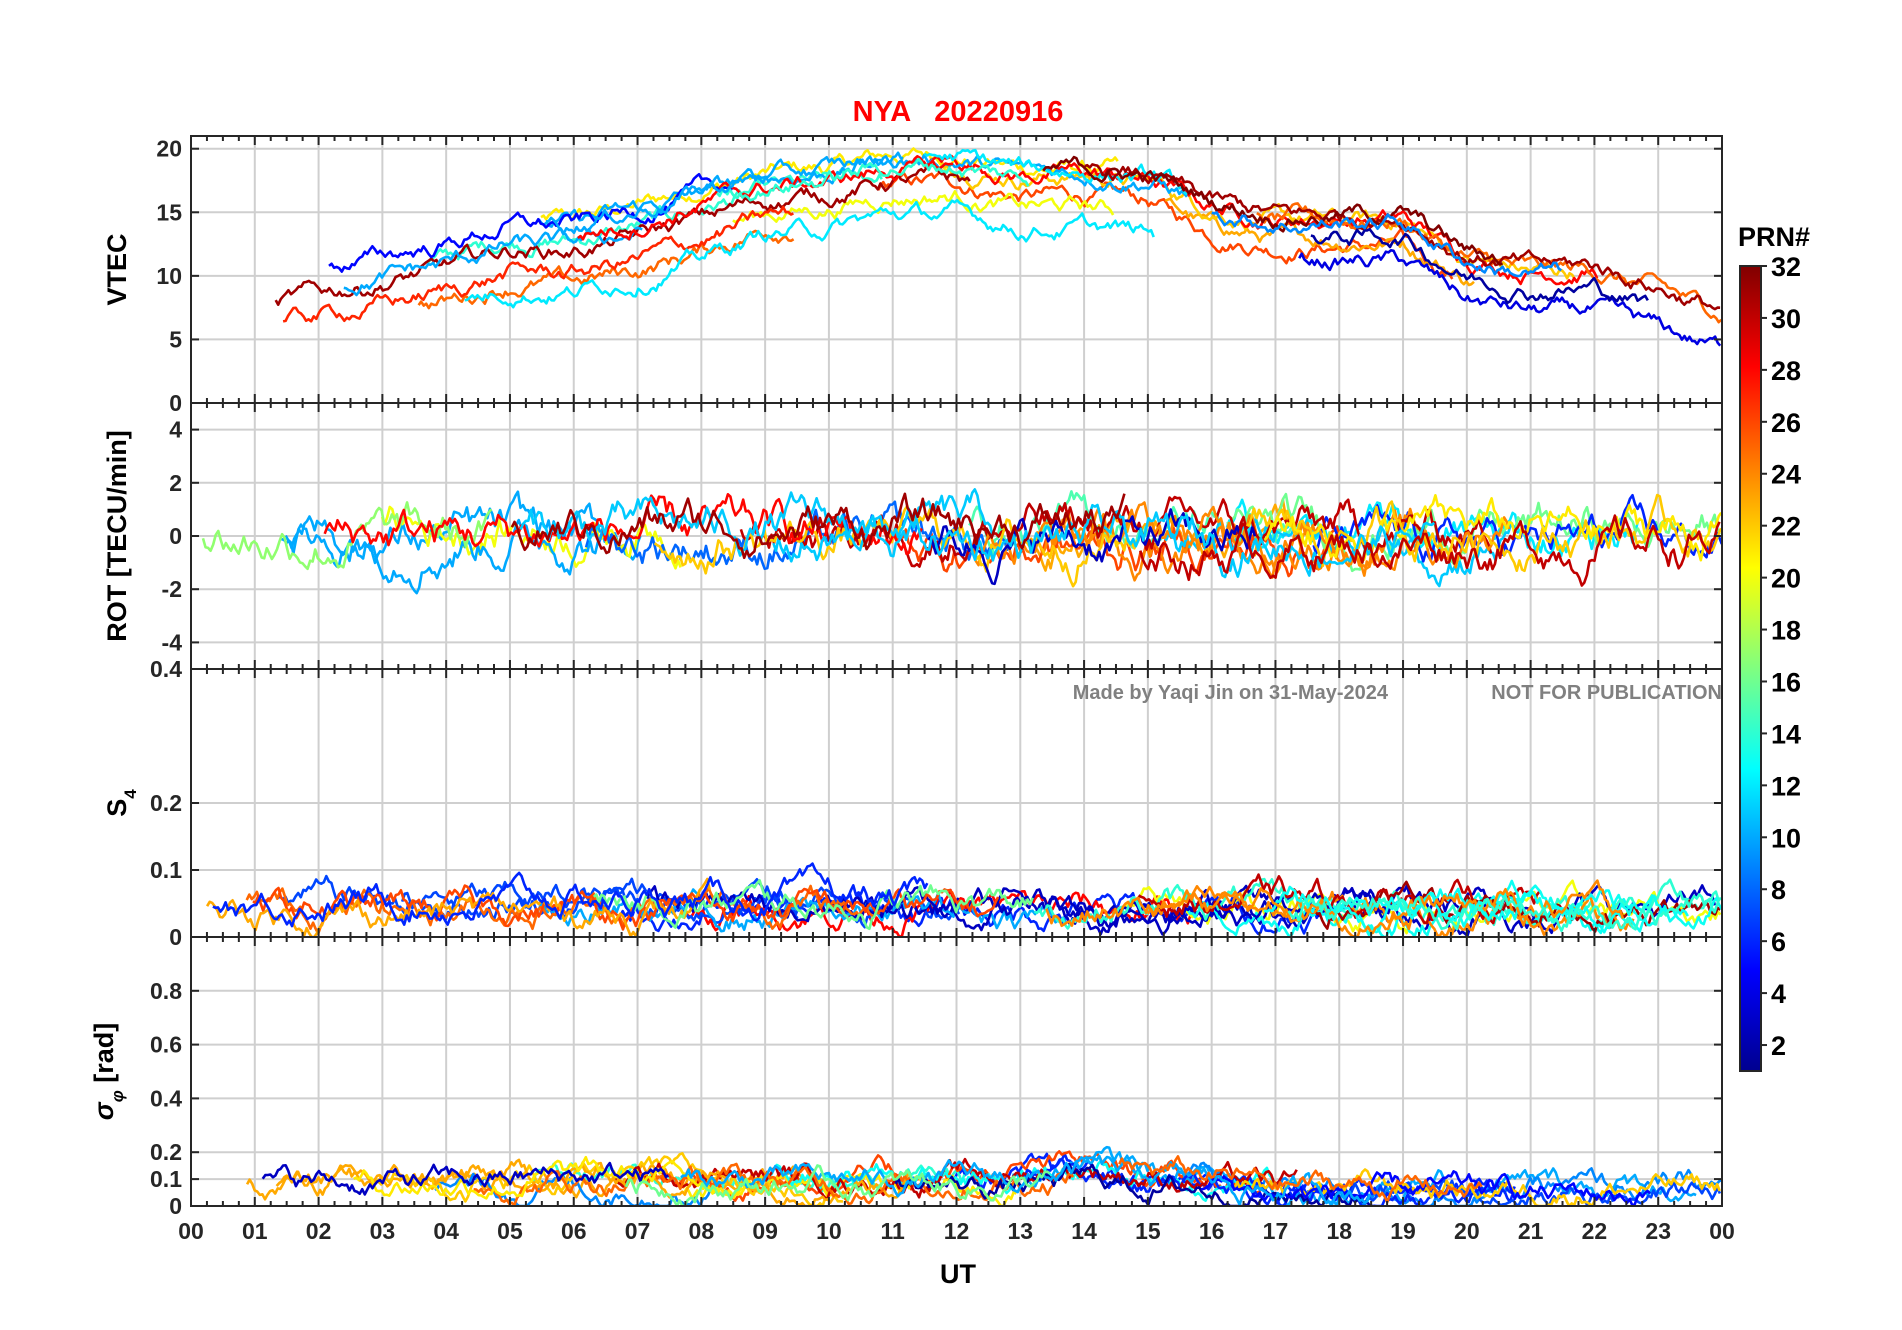 Image resolution: width=1902 pixels, height=1330 pixels. What do you see at coordinates (1786, 527) in the screenshot?
I see `colorbar-tick-label: 22` at bounding box center [1786, 527].